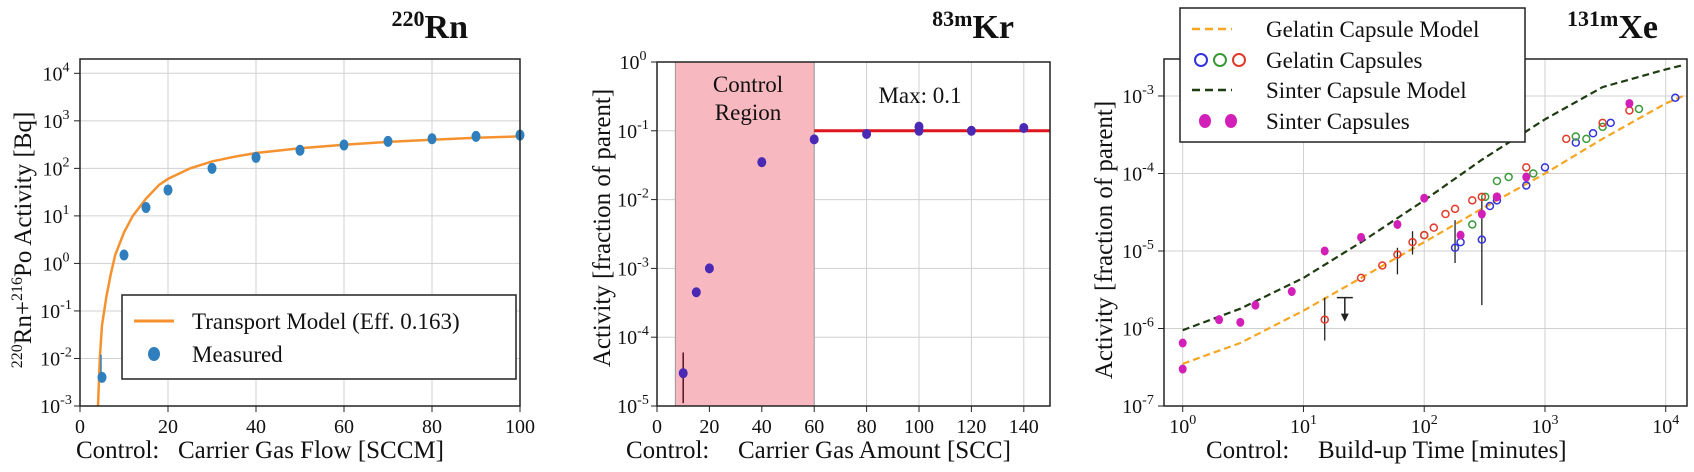 Image resolution: width=1694 pixels, height=472 pixels. What do you see at coordinates (56, 357) in the screenshot?
I see `rn-ytick-label: 10⁻²` at bounding box center [56, 357].